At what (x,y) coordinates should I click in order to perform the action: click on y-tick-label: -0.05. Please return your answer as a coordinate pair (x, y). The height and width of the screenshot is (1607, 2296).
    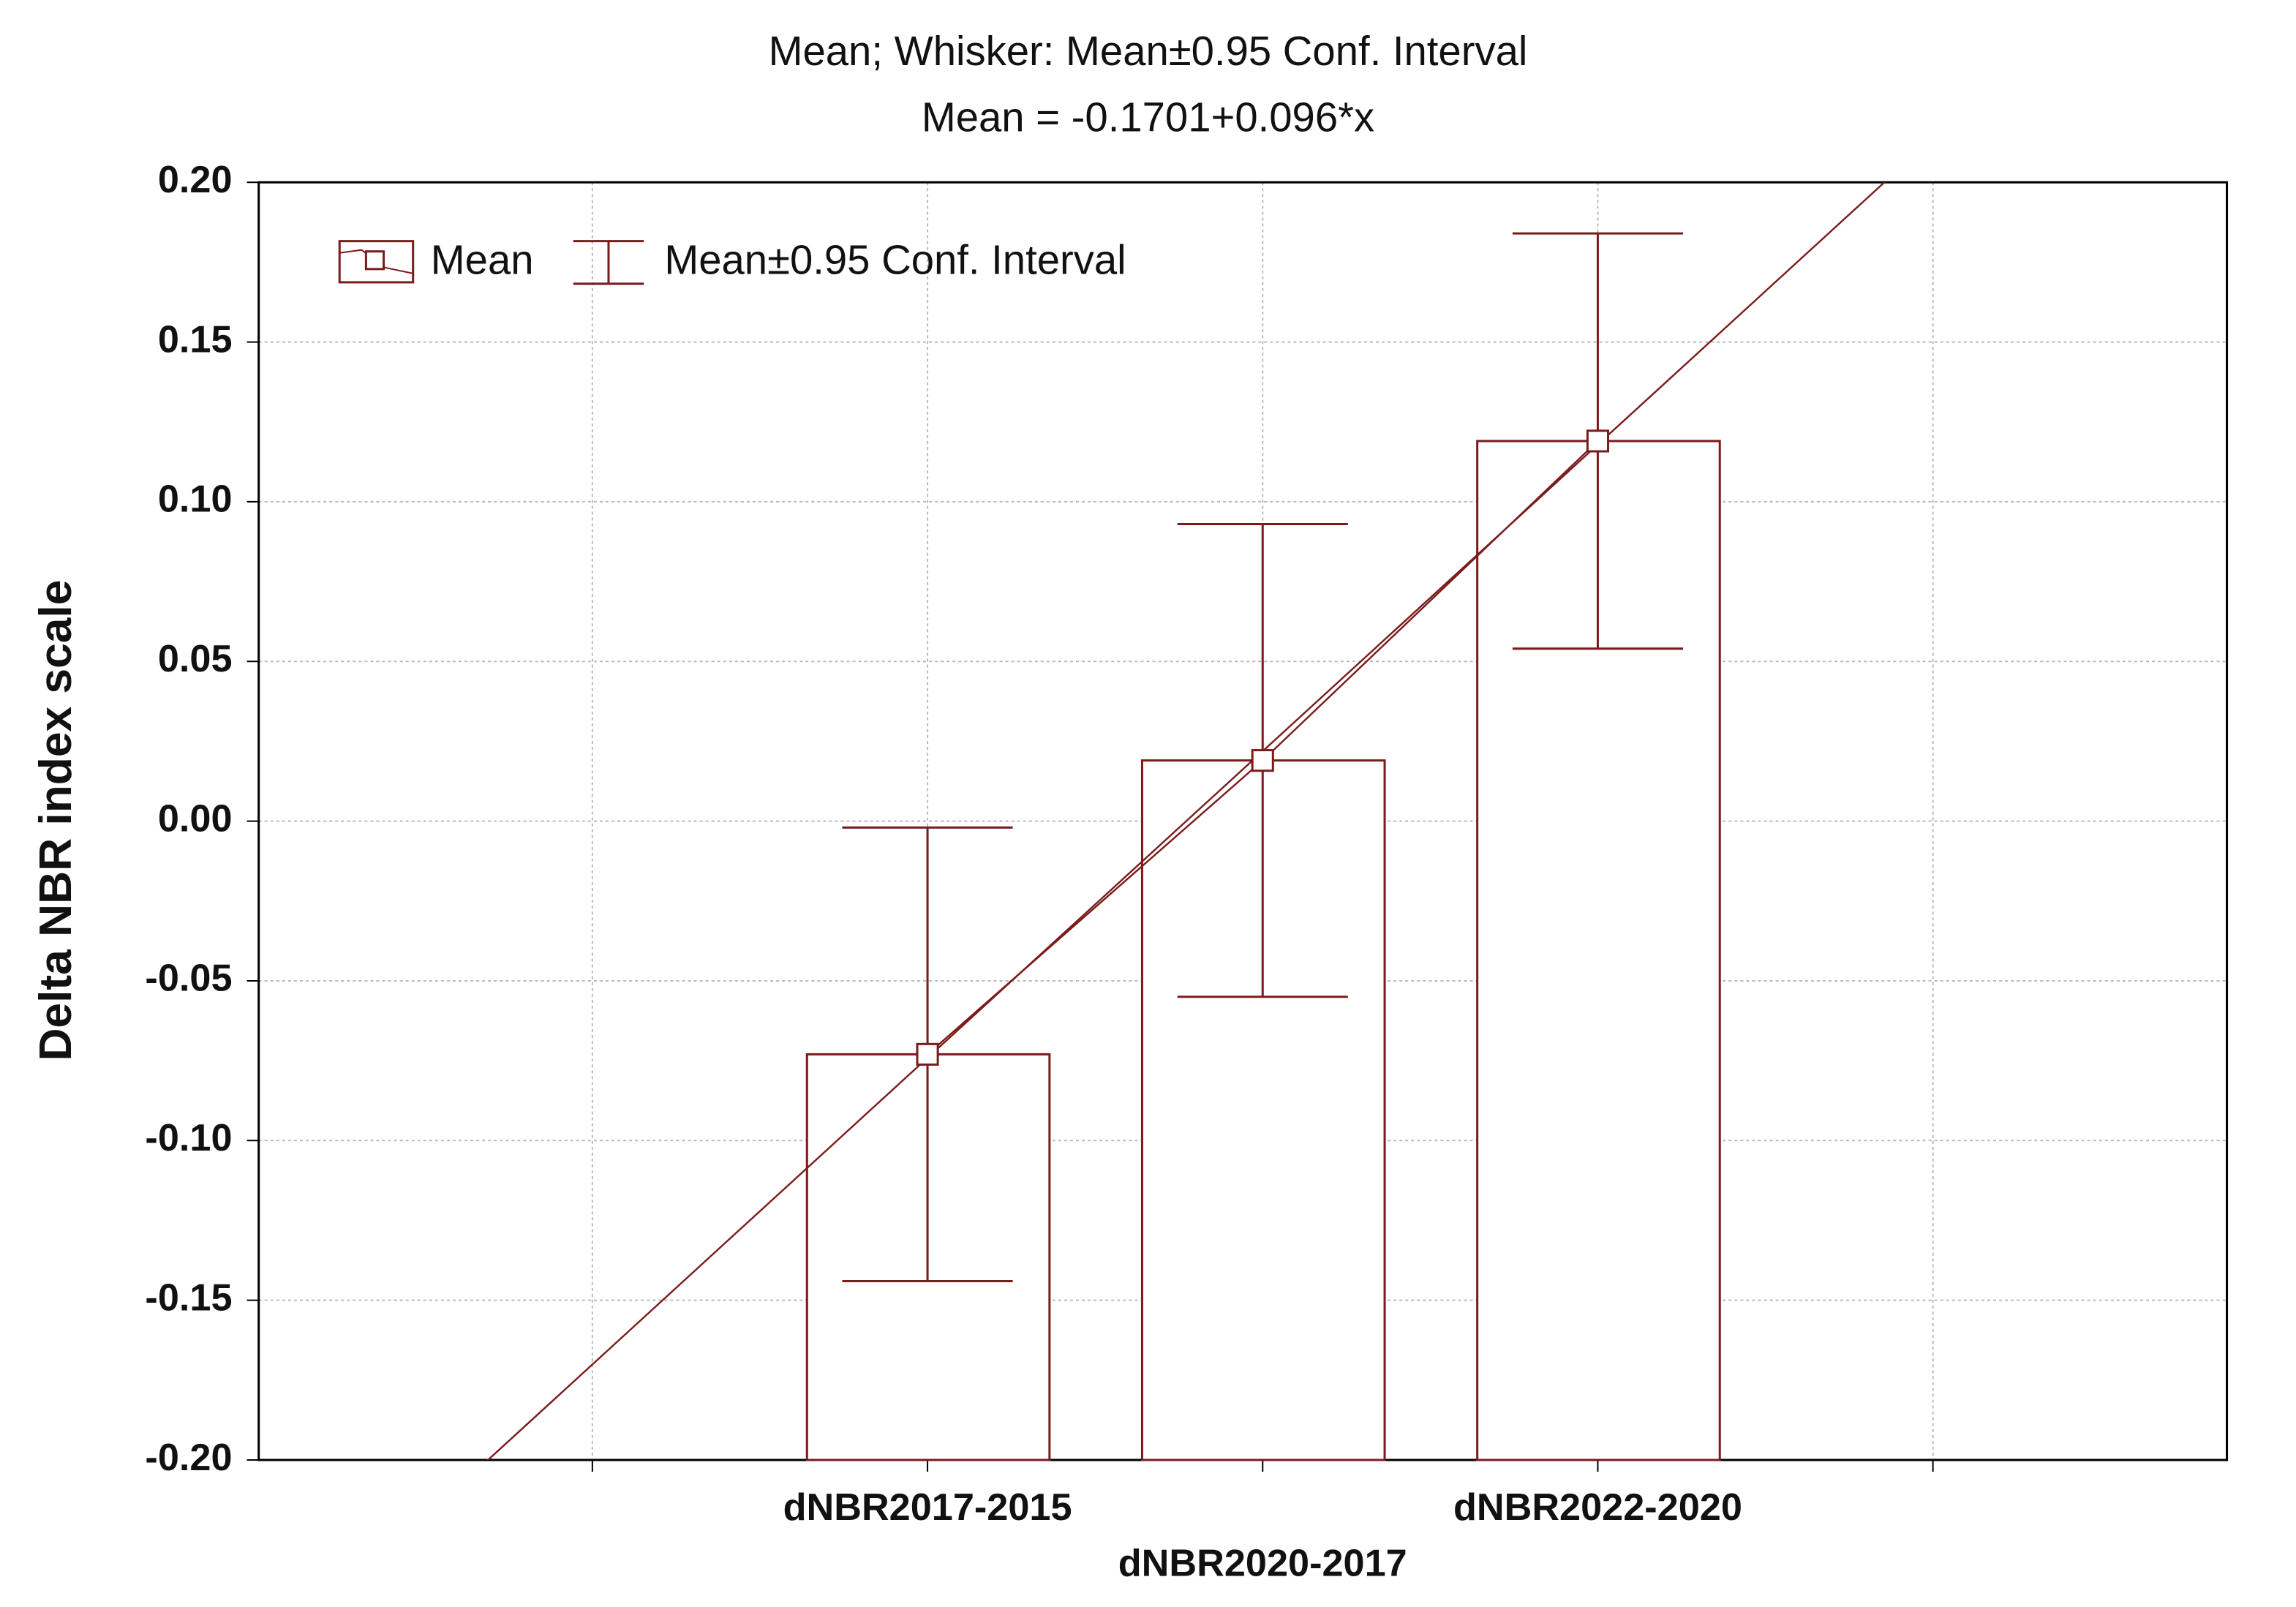
    Looking at the image, I should click on (188, 978).